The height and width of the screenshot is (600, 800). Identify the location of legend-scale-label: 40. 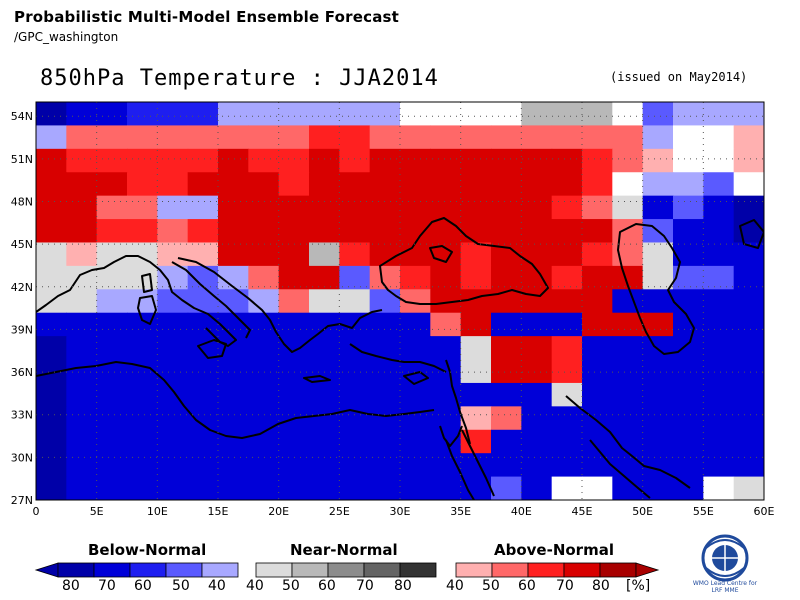
(217, 586).